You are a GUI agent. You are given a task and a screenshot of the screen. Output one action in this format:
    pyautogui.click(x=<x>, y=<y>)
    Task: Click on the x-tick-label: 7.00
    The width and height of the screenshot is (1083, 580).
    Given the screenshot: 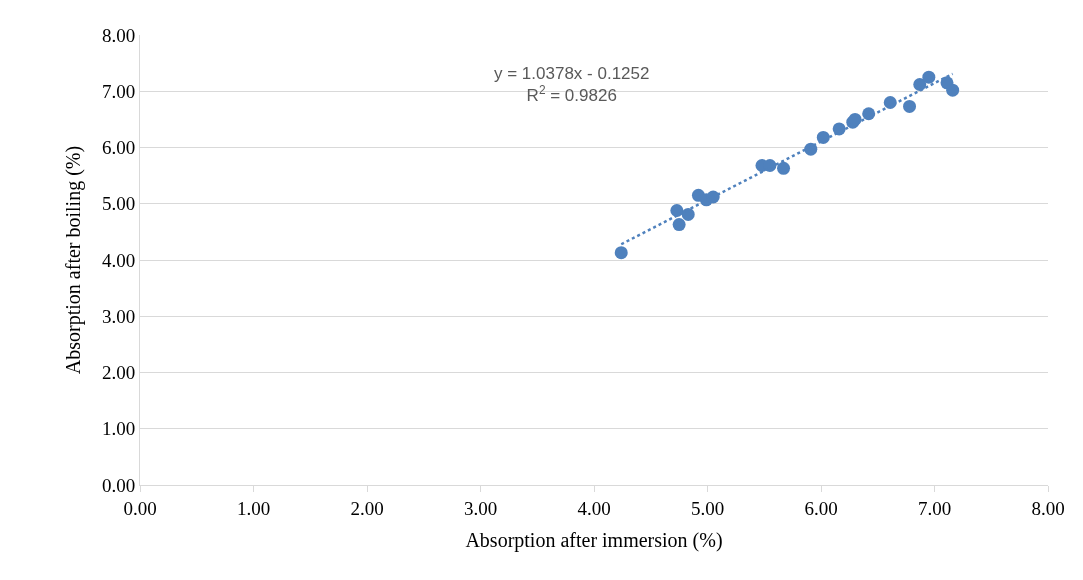 What is the action you would take?
    pyautogui.click(x=934, y=508)
    